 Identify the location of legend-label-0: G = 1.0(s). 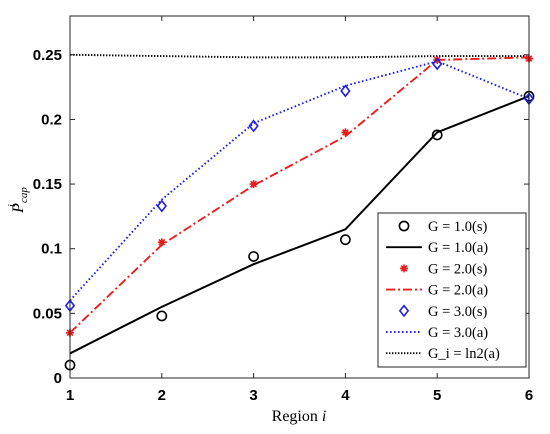
(457, 227).